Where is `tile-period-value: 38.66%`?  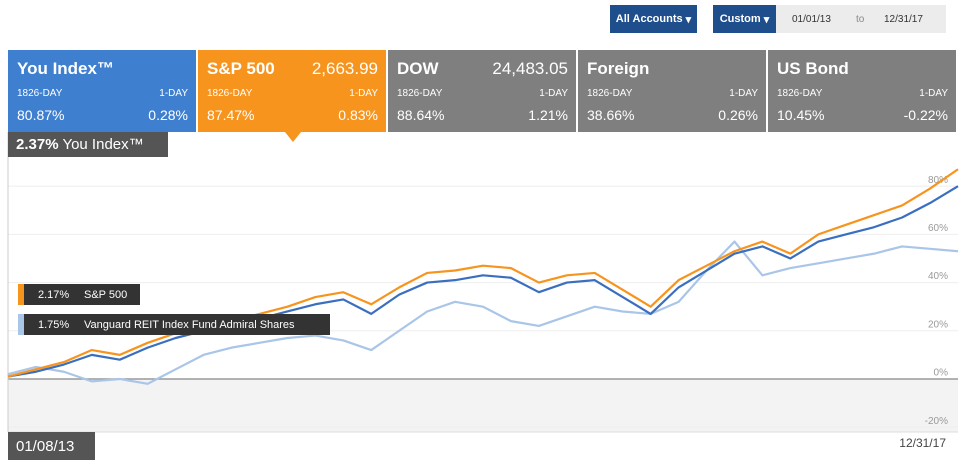
tile-period-value: 38.66% is located at coordinates (611, 115).